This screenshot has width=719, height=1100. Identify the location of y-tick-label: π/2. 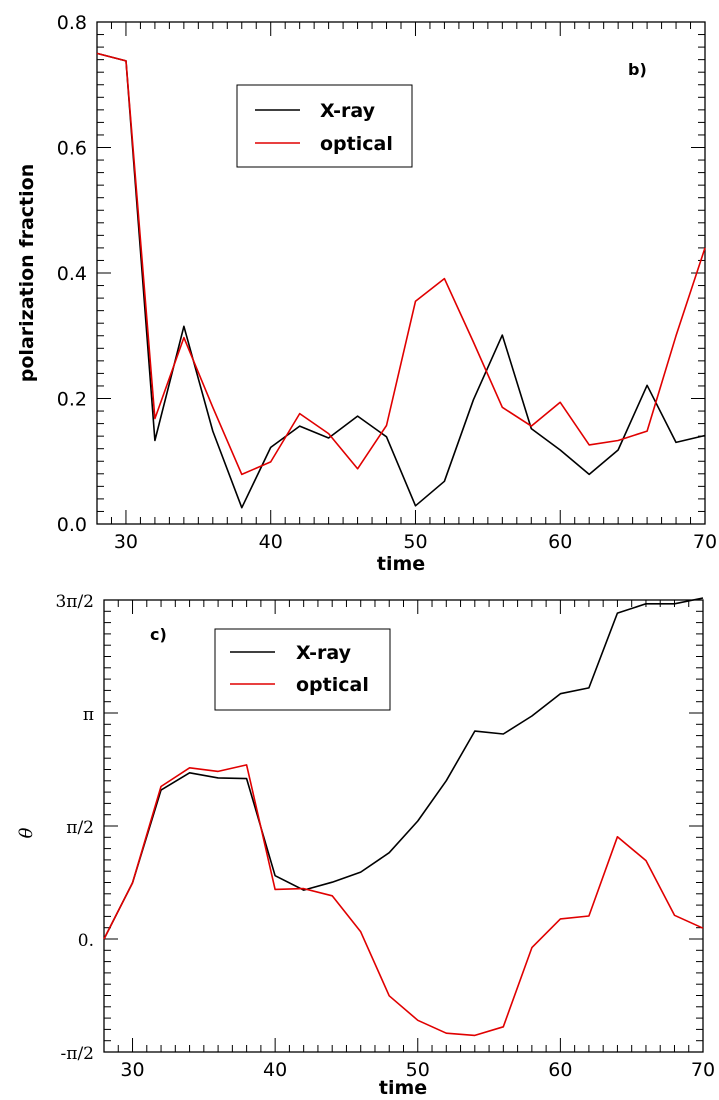
(80, 828).